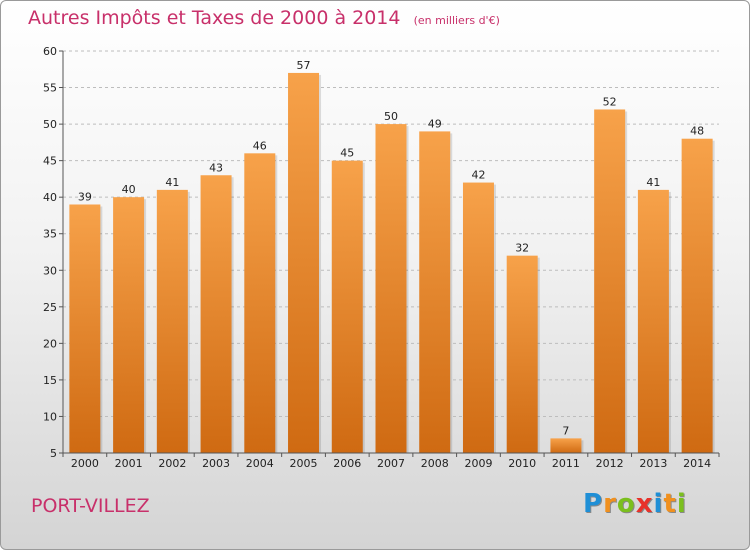  What do you see at coordinates (697, 463) in the screenshot?
I see `x-tick-label: 2014` at bounding box center [697, 463].